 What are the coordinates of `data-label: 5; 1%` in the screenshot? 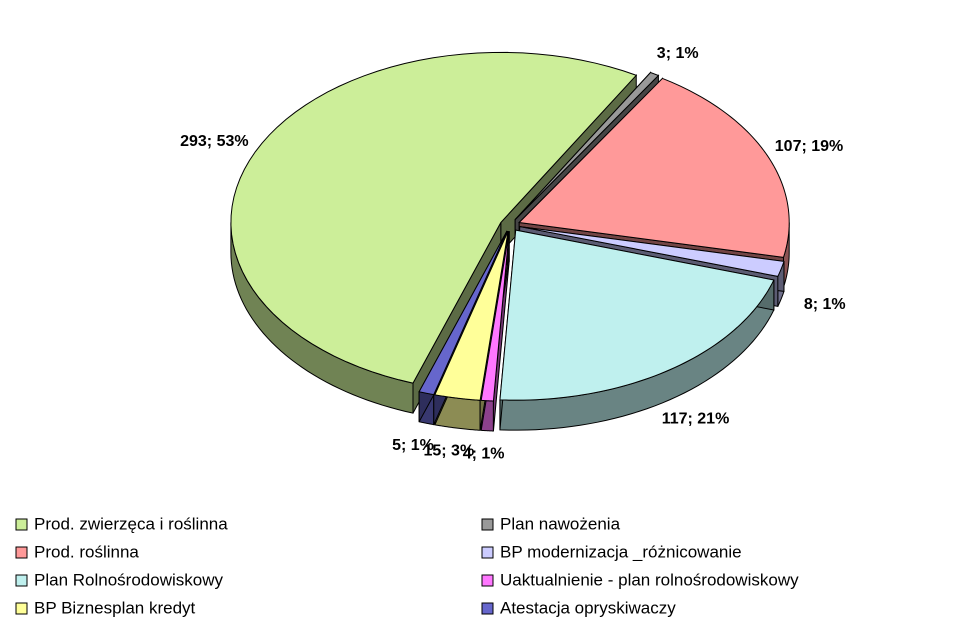 It's located at (413, 445).